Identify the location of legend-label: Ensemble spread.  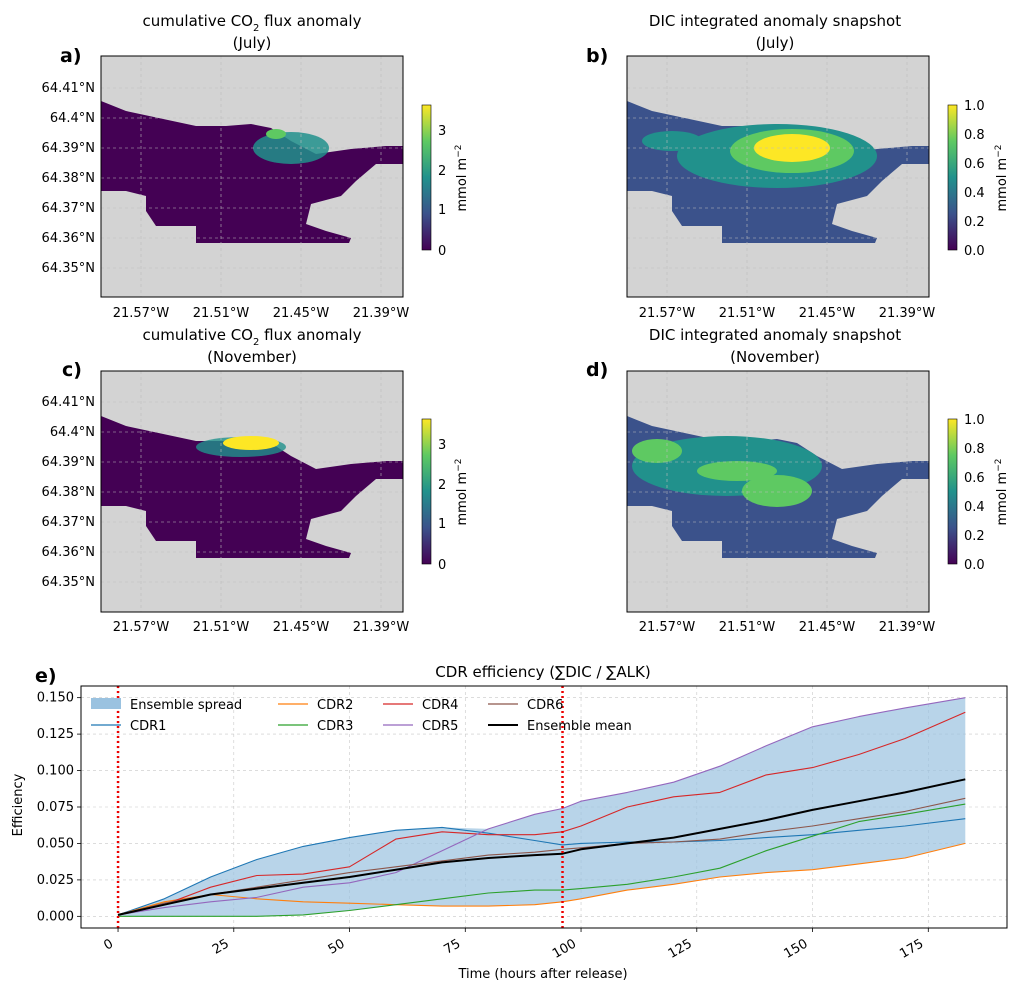
(186, 705).